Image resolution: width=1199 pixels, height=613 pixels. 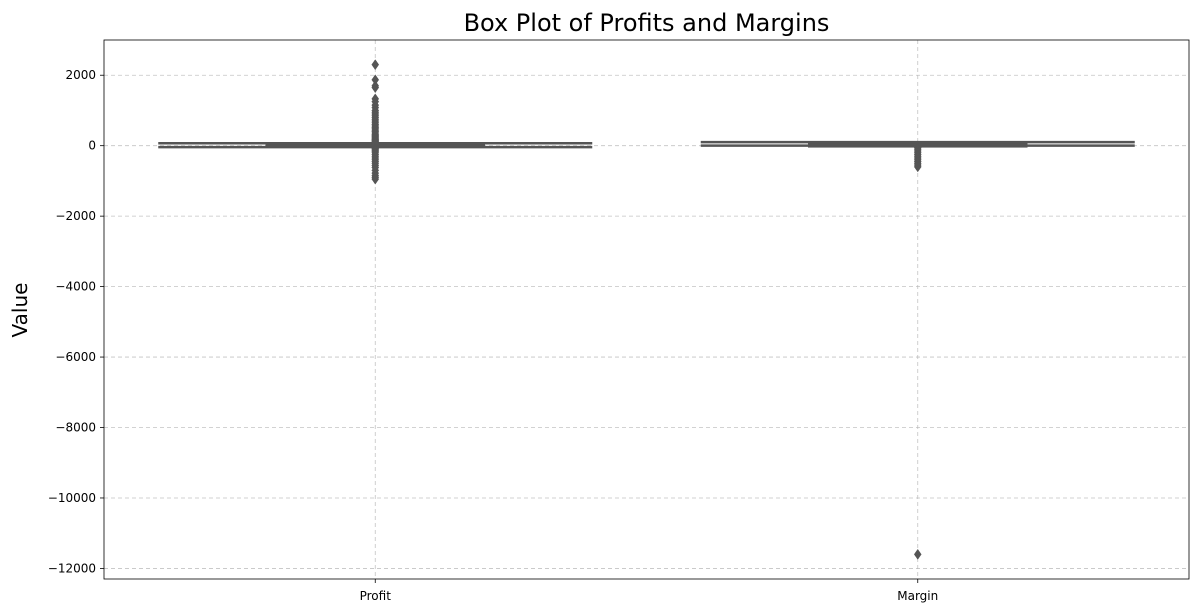 I want to click on y-axis-title: Value, so click(x=20, y=310).